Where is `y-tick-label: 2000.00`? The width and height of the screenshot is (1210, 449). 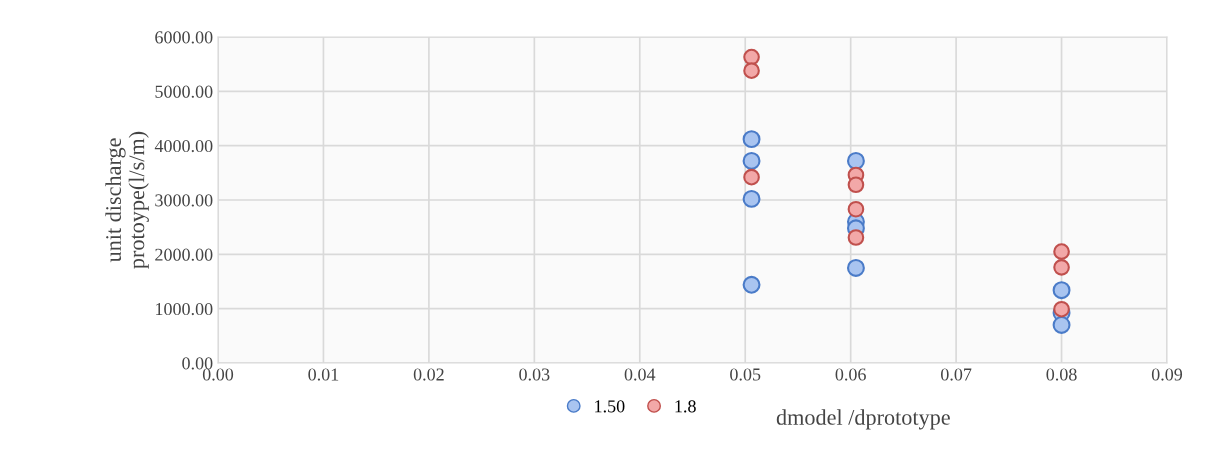 y-tick-label: 2000.00 is located at coordinates (184, 254).